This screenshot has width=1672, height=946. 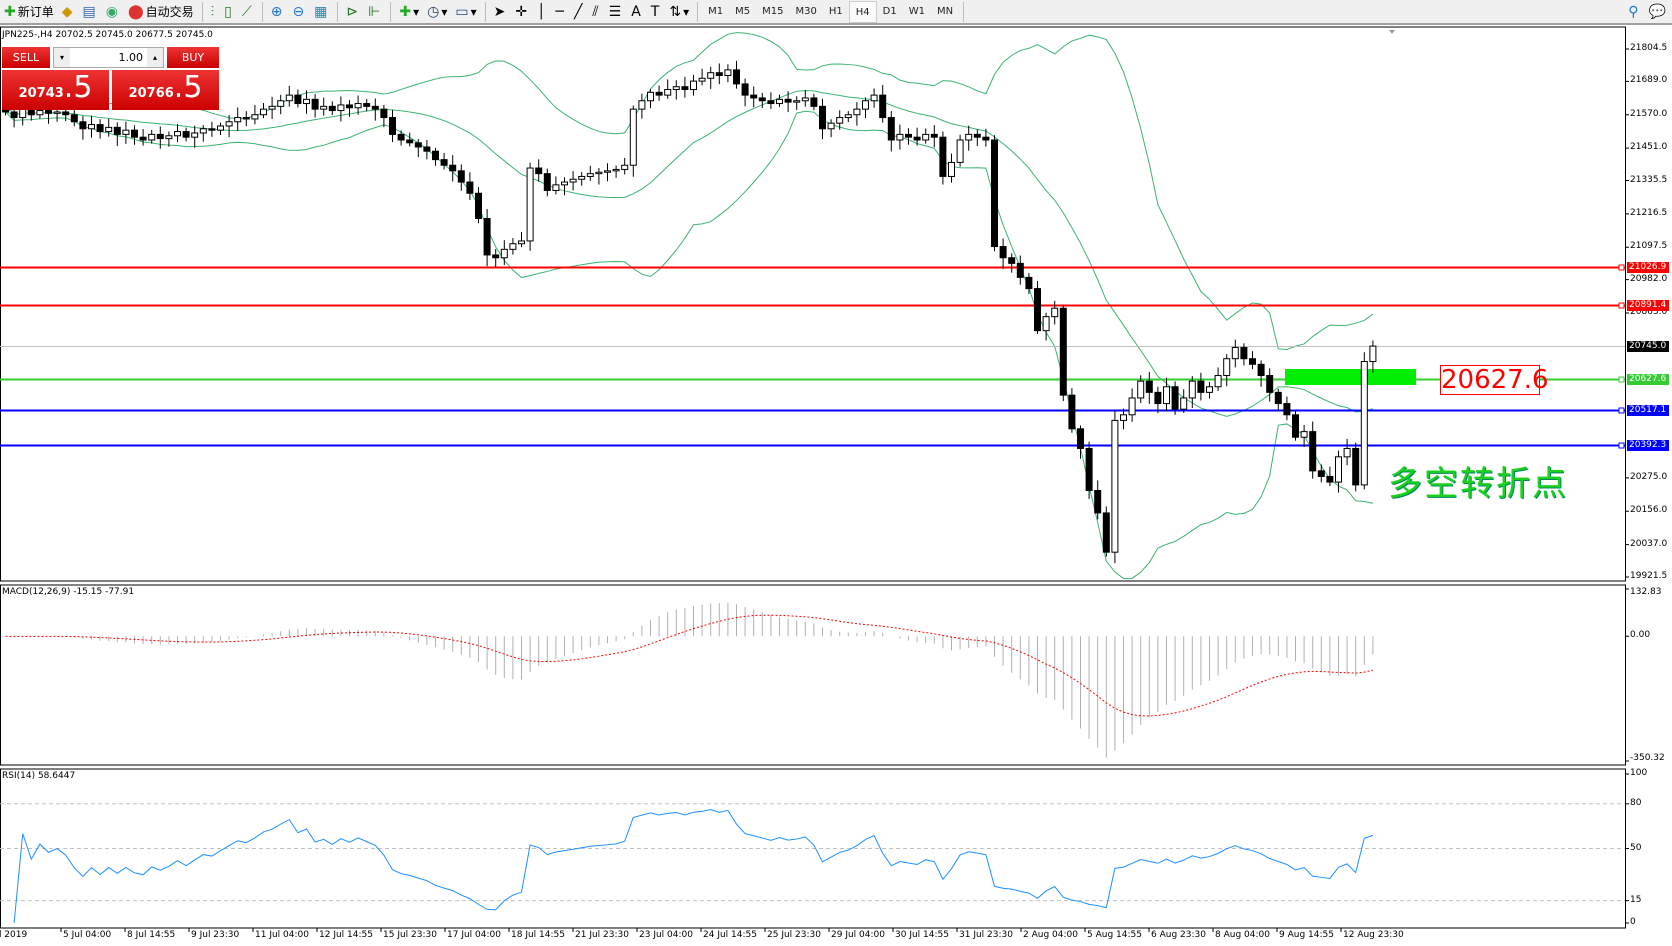 What do you see at coordinates (160, 11) in the screenshot?
I see `auto-trading-button: ⬤ 自动交易` at bounding box center [160, 11].